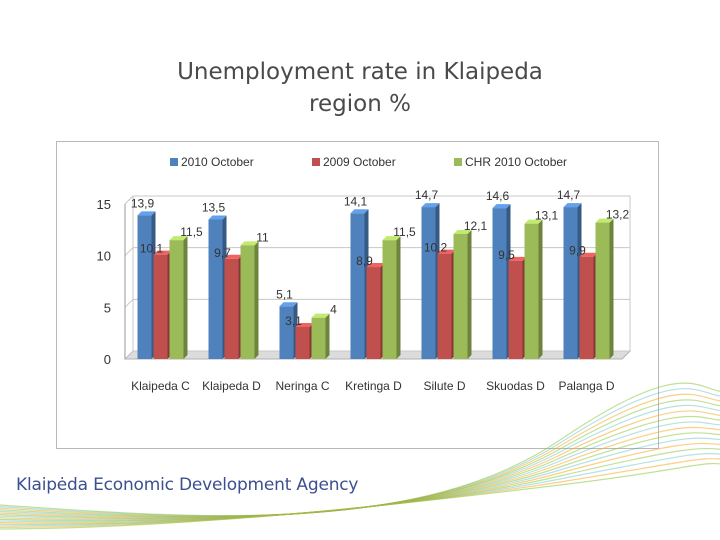 The height and width of the screenshot is (540, 720). I want to click on slide-title-line-1: Unemployment rate in Klaipeda, so click(360, 72).